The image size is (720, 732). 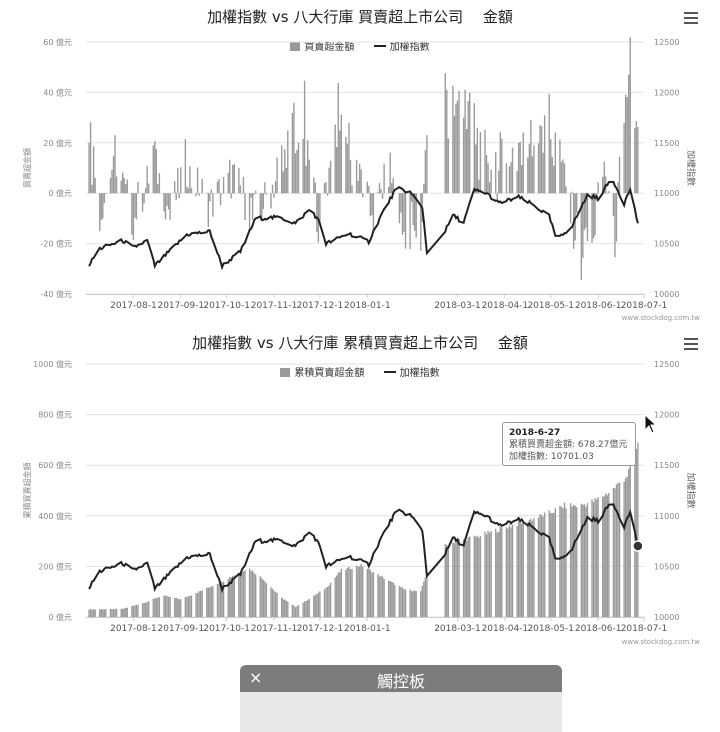 What do you see at coordinates (322, 45) in the screenshot?
I see `legend-item-bar: 買賣超金額` at bounding box center [322, 45].